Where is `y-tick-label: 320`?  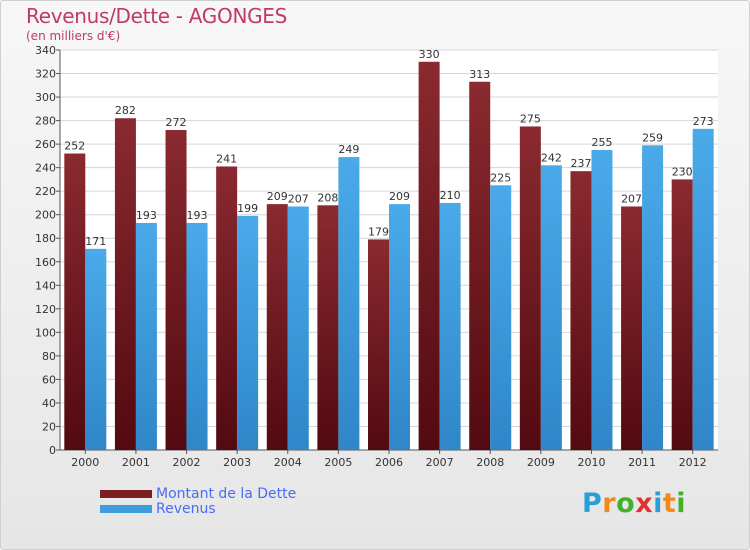 y-tick-label: 320 is located at coordinates (45, 74).